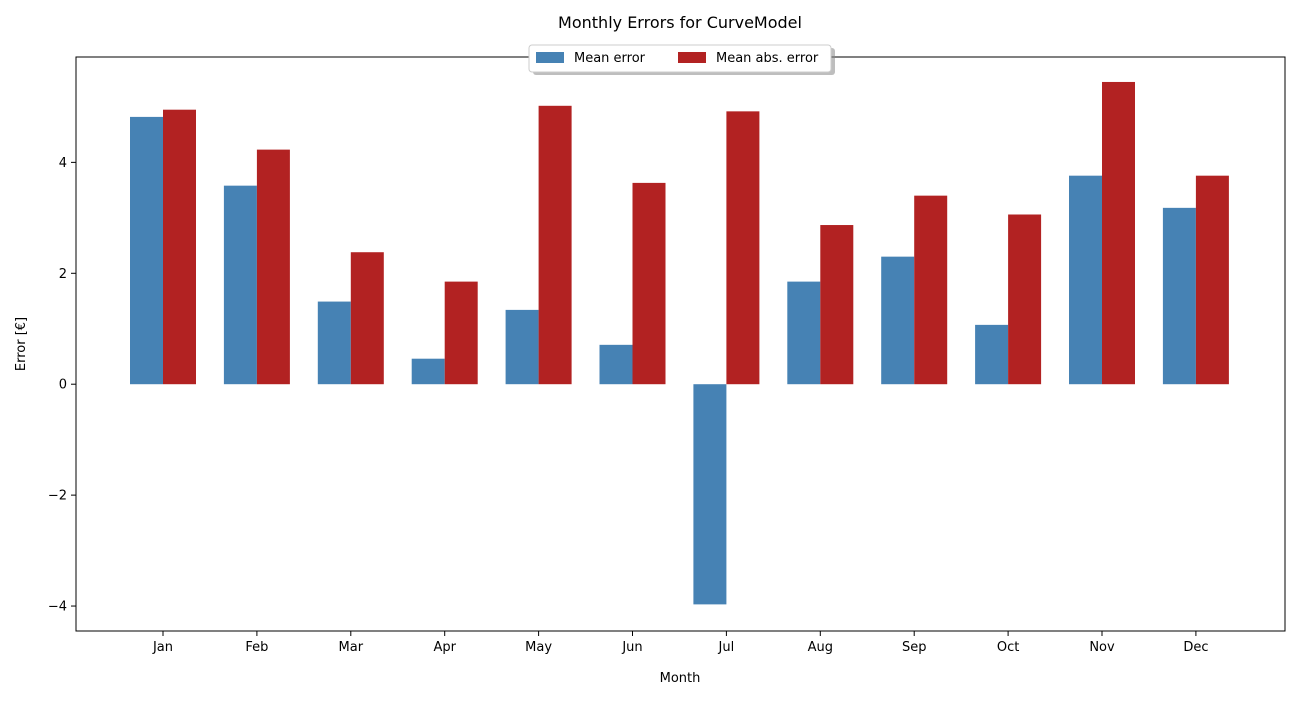 This screenshot has height=704, width=1300. What do you see at coordinates (1008, 647) in the screenshot?
I see `x-tick-label-oct: Oct` at bounding box center [1008, 647].